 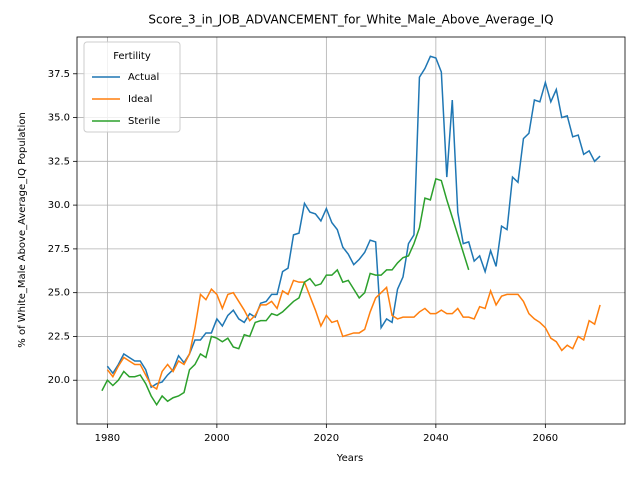 What do you see at coordinates (59, 380) in the screenshot?
I see `y-tick-label: 20.0` at bounding box center [59, 380].